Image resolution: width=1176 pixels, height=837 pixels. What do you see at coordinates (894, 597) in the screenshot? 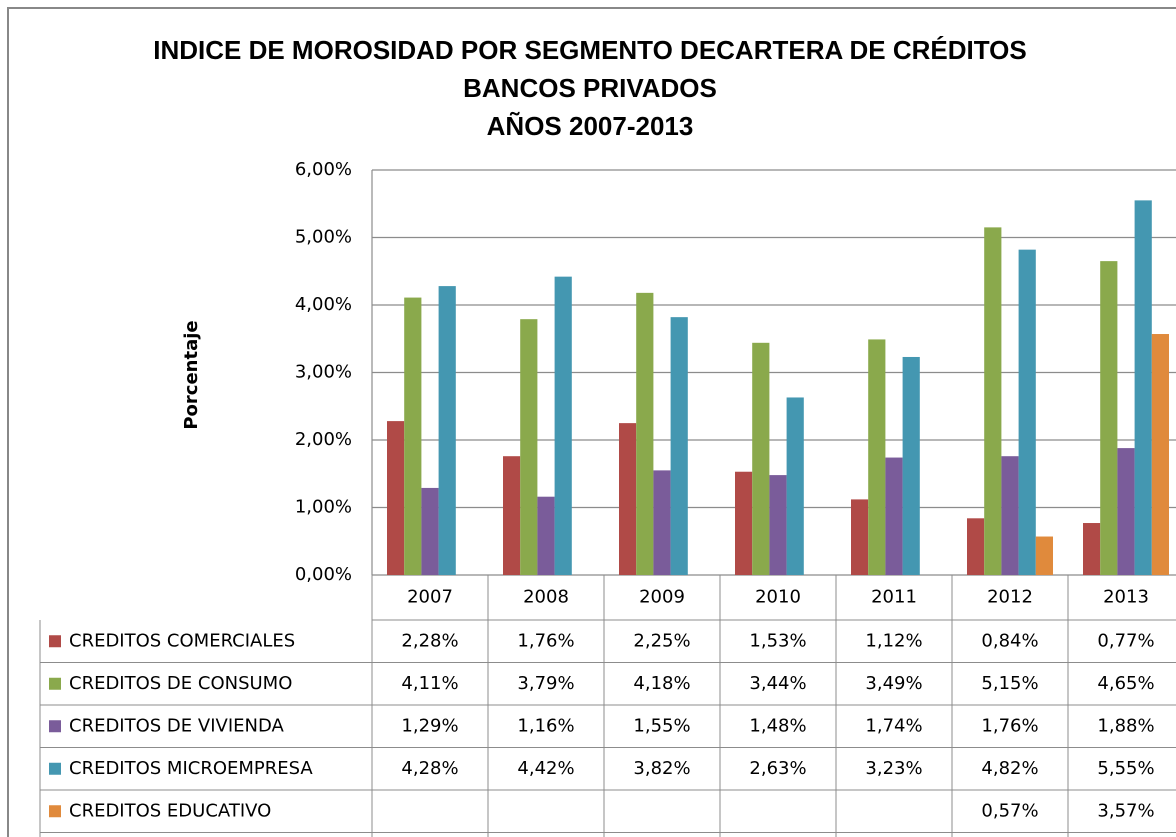
I see `x-tick-label: 2011` at bounding box center [894, 597].